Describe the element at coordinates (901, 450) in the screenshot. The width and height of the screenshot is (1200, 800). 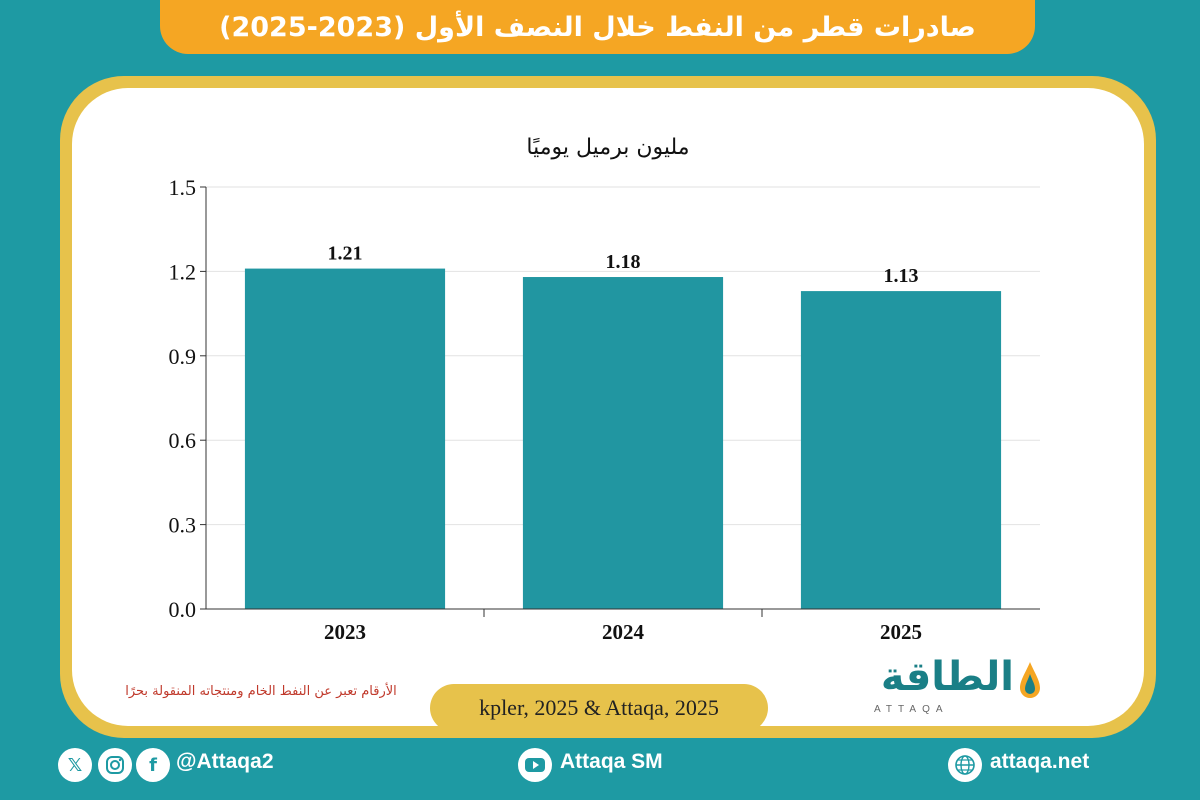
I see `bar-2025` at that location.